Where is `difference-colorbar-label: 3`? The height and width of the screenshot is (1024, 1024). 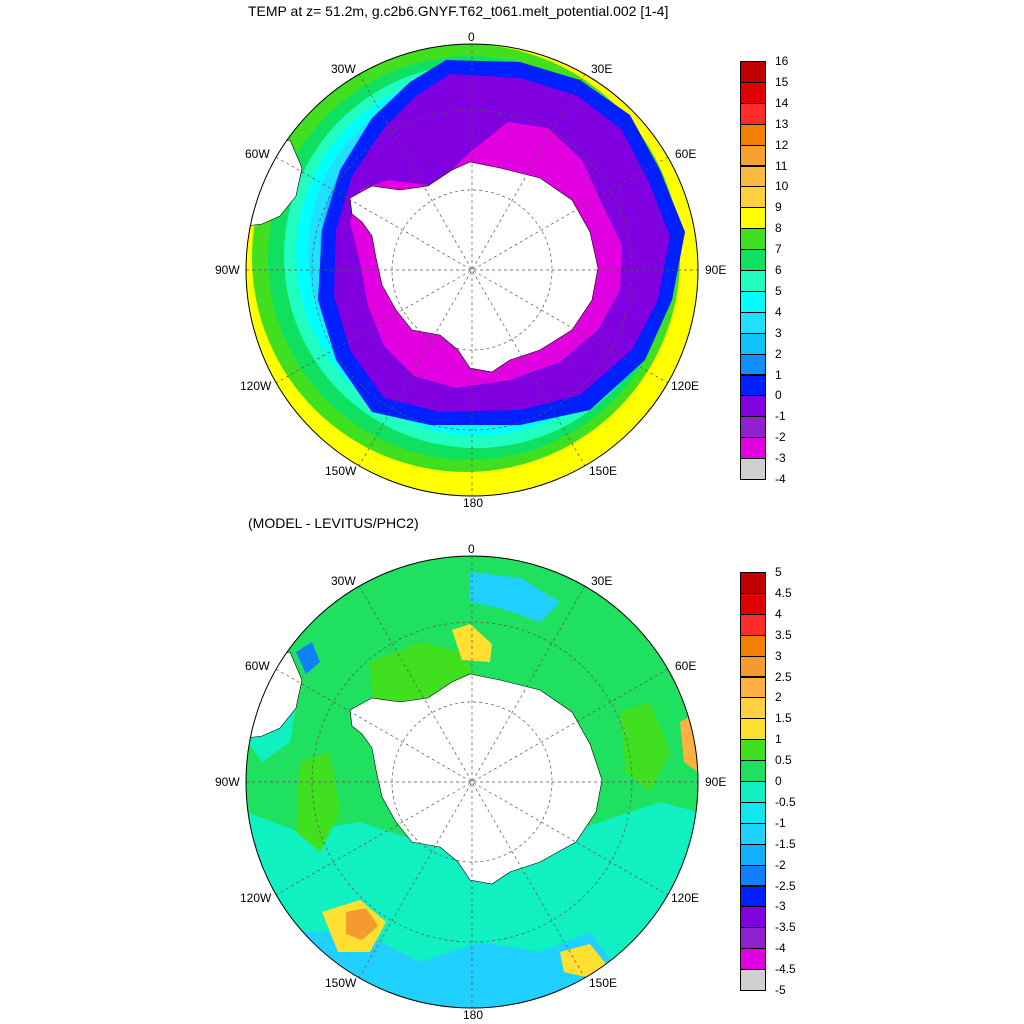 difference-colorbar-label: 3 is located at coordinates (778, 655).